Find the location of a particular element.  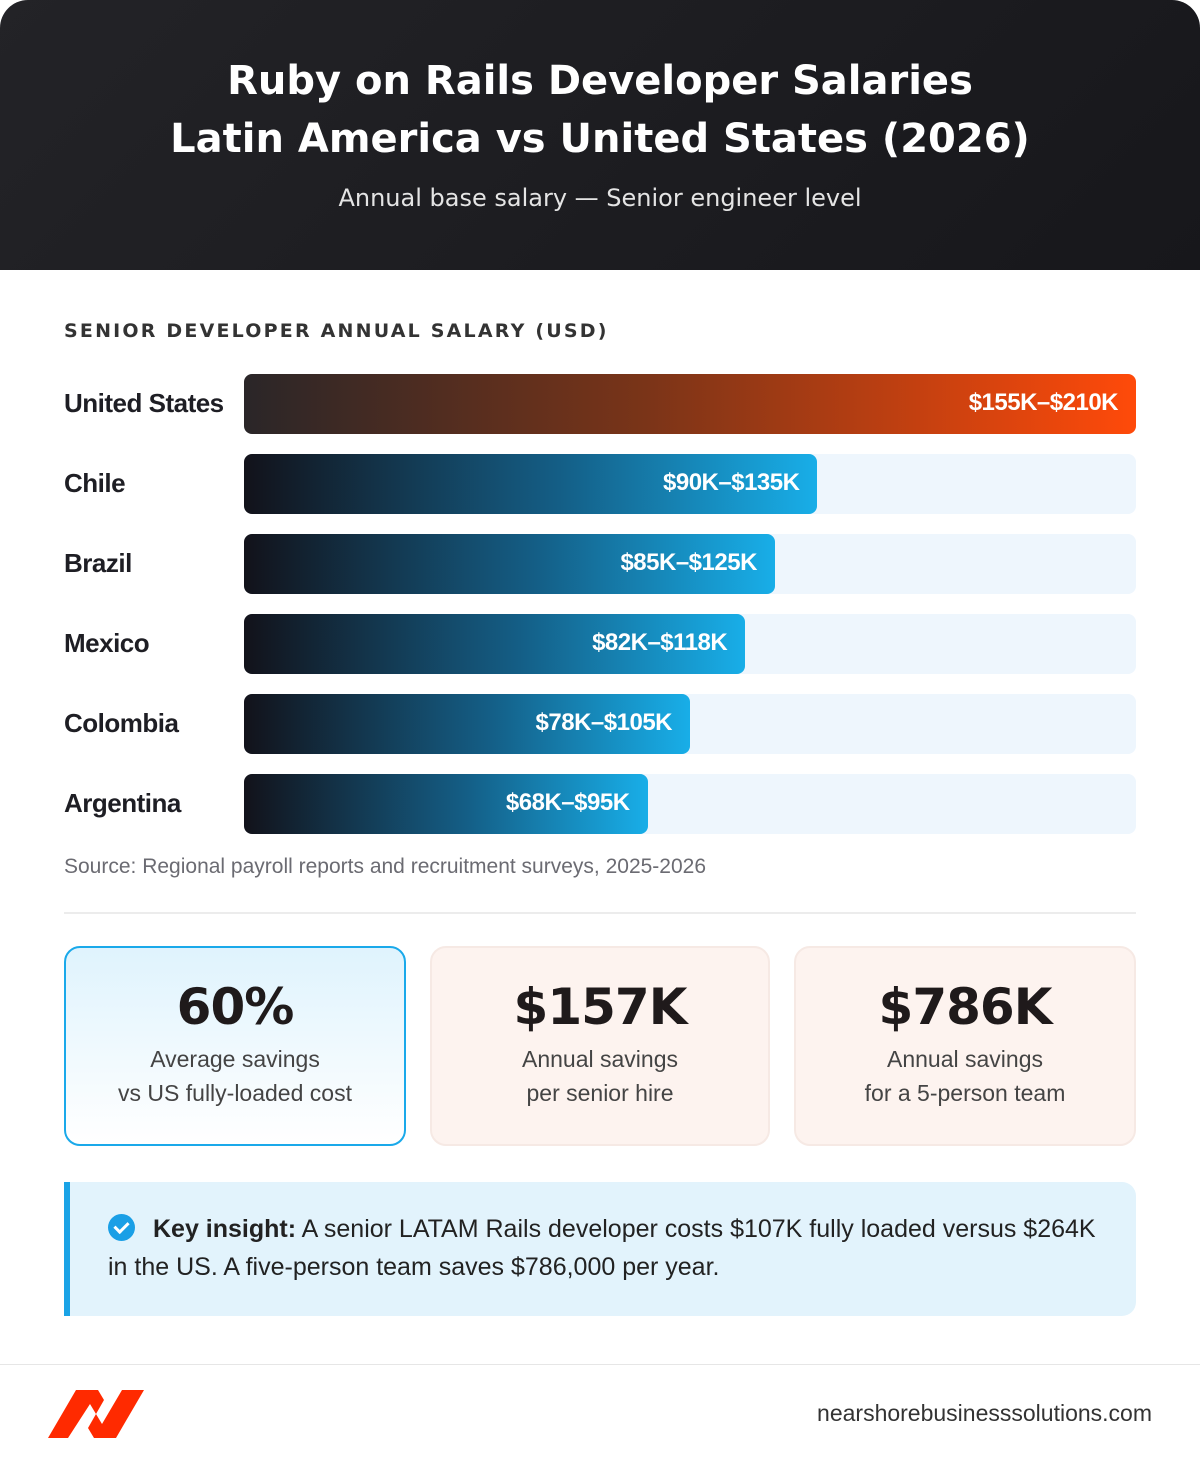

bar: $90K–$135K is located at coordinates (531, 484).